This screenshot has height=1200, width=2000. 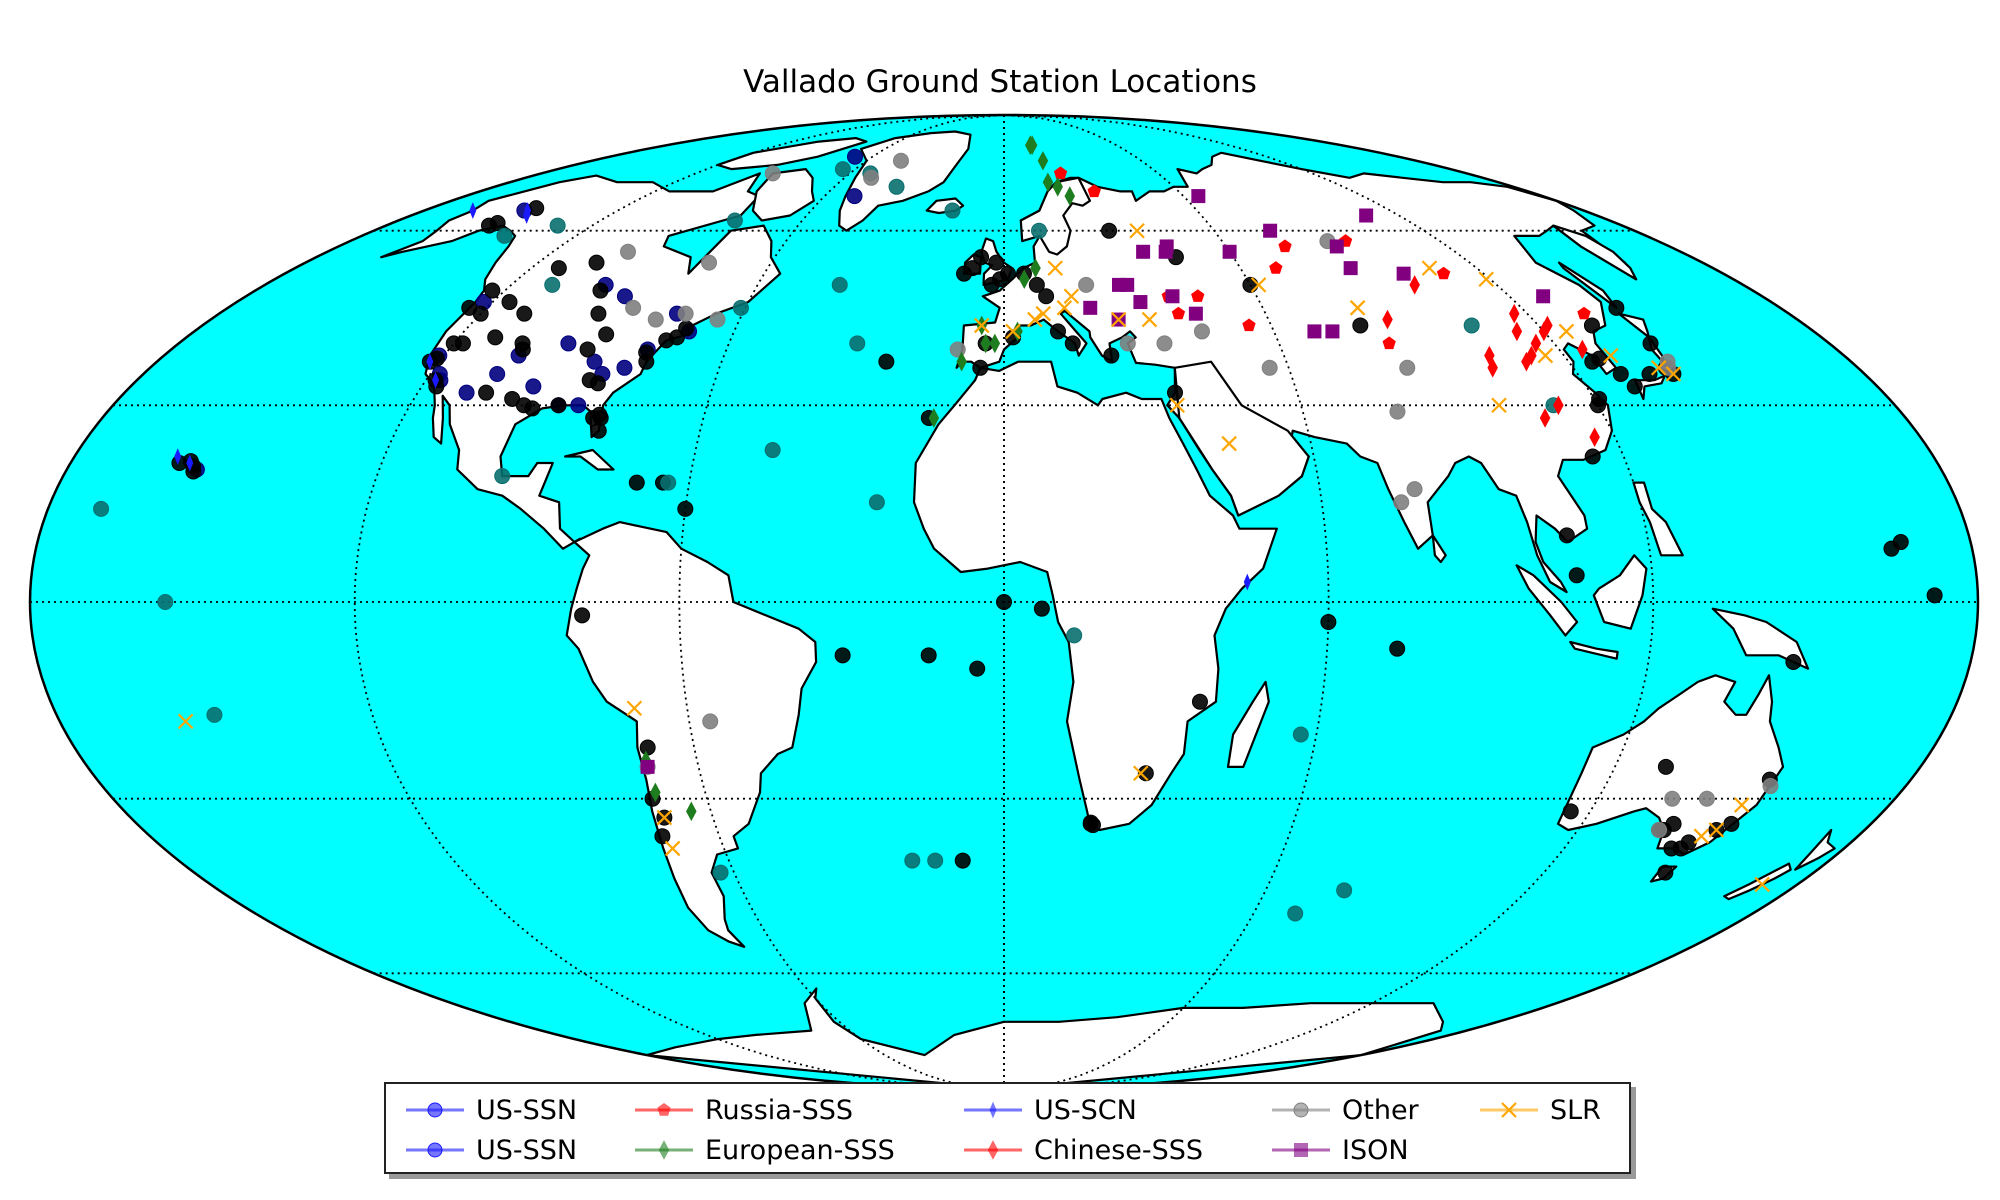 What do you see at coordinates (1081, 1150) in the screenshot?
I see `legend-item-chinese-sss: Chinese-SSS` at bounding box center [1081, 1150].